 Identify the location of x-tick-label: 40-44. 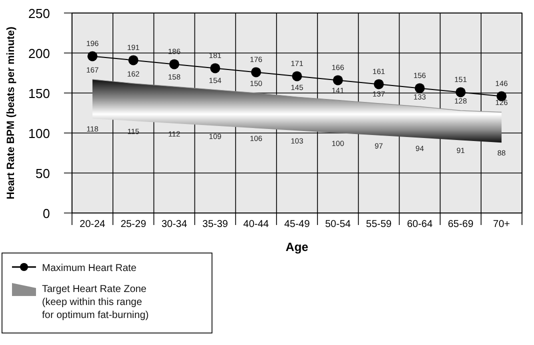
(256, 224).